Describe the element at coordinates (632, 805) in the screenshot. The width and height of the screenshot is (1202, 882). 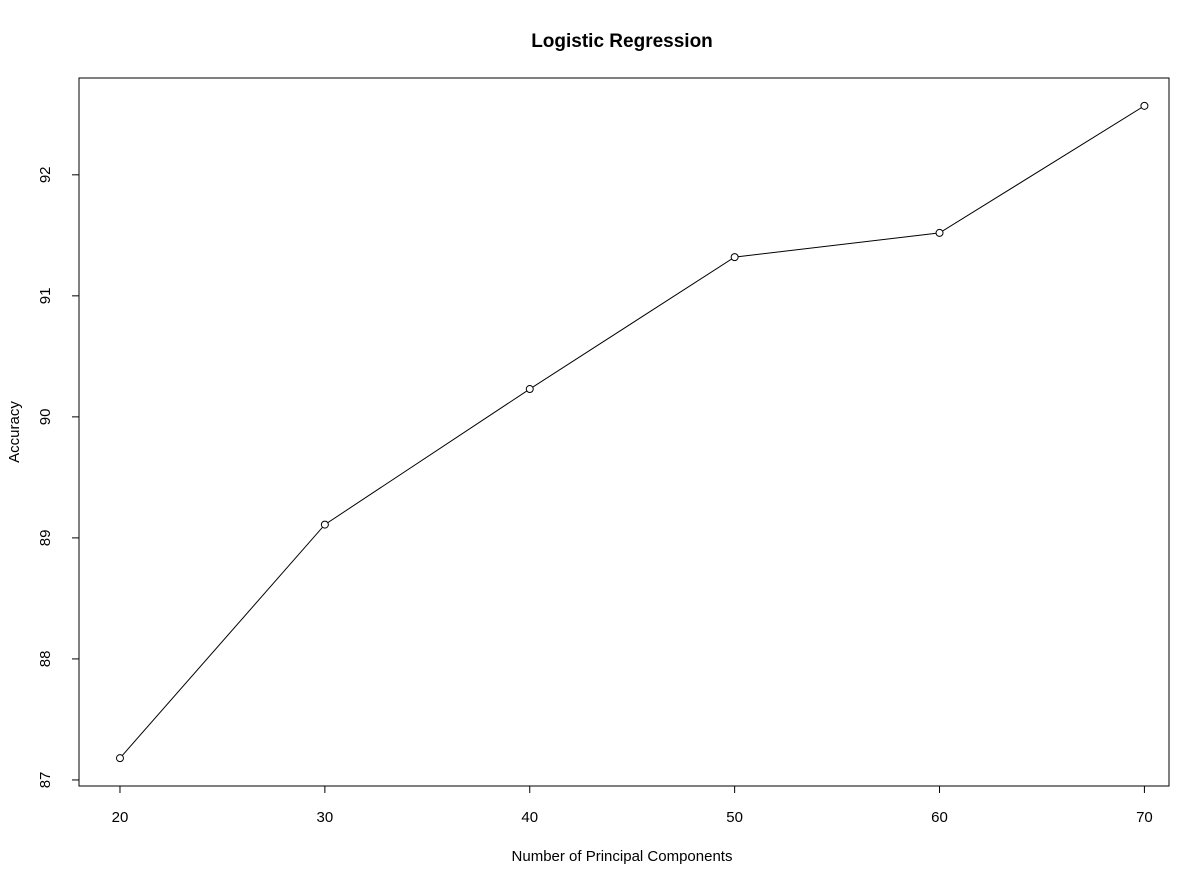
I see `x-axis: 20 30 40 50 60 70` at that location.